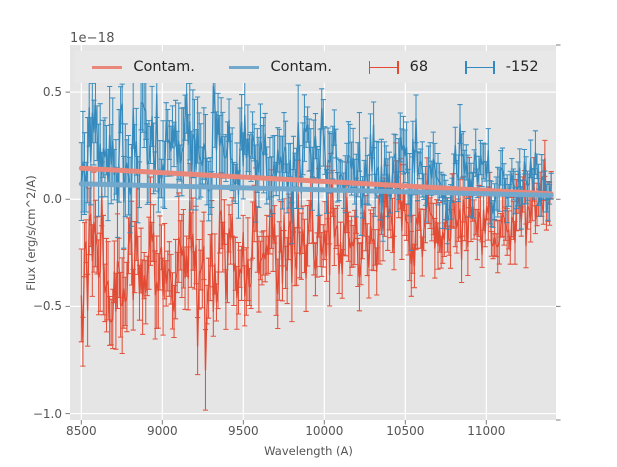 Image resolution: width=617 pixels, height=467 pixels. What do you see at coordinates (419, 67) in the screenshot?
I see `legend-label: 68` at bounding box center [419, 67].